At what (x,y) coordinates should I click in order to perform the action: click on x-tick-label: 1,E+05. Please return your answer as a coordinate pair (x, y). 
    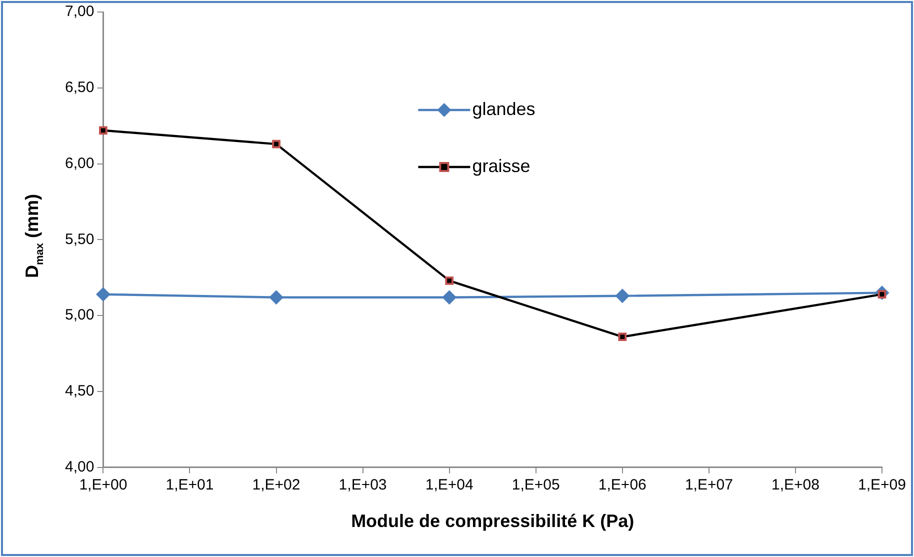
    Looking at the image, I should click on (536, 485).